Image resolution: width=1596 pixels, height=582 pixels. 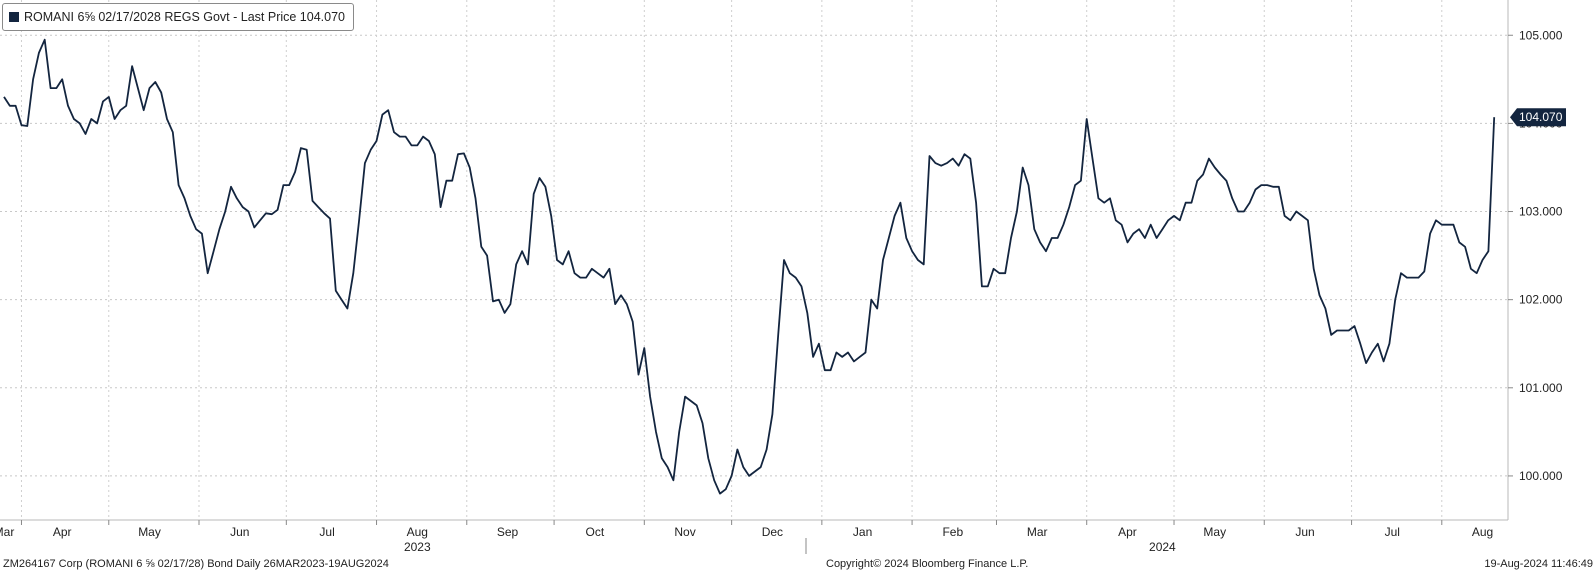 What do you see at coordinates (1541, 476) in the screenshot?
I see `y-tick-label: 100.000` at bounding box center [1541, 476].